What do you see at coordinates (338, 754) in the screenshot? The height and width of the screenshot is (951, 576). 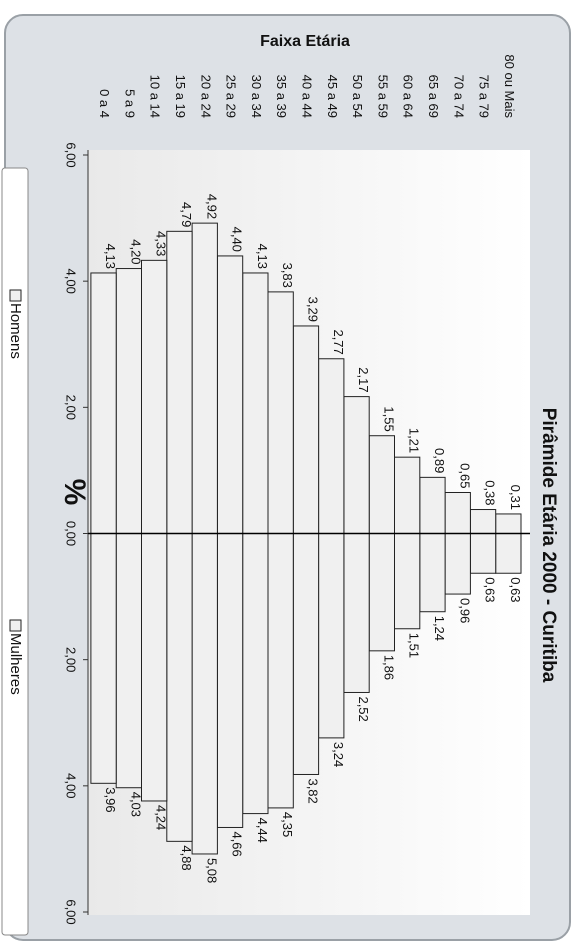 I see `value-label: 3,24` at bounding box center [338, 754].